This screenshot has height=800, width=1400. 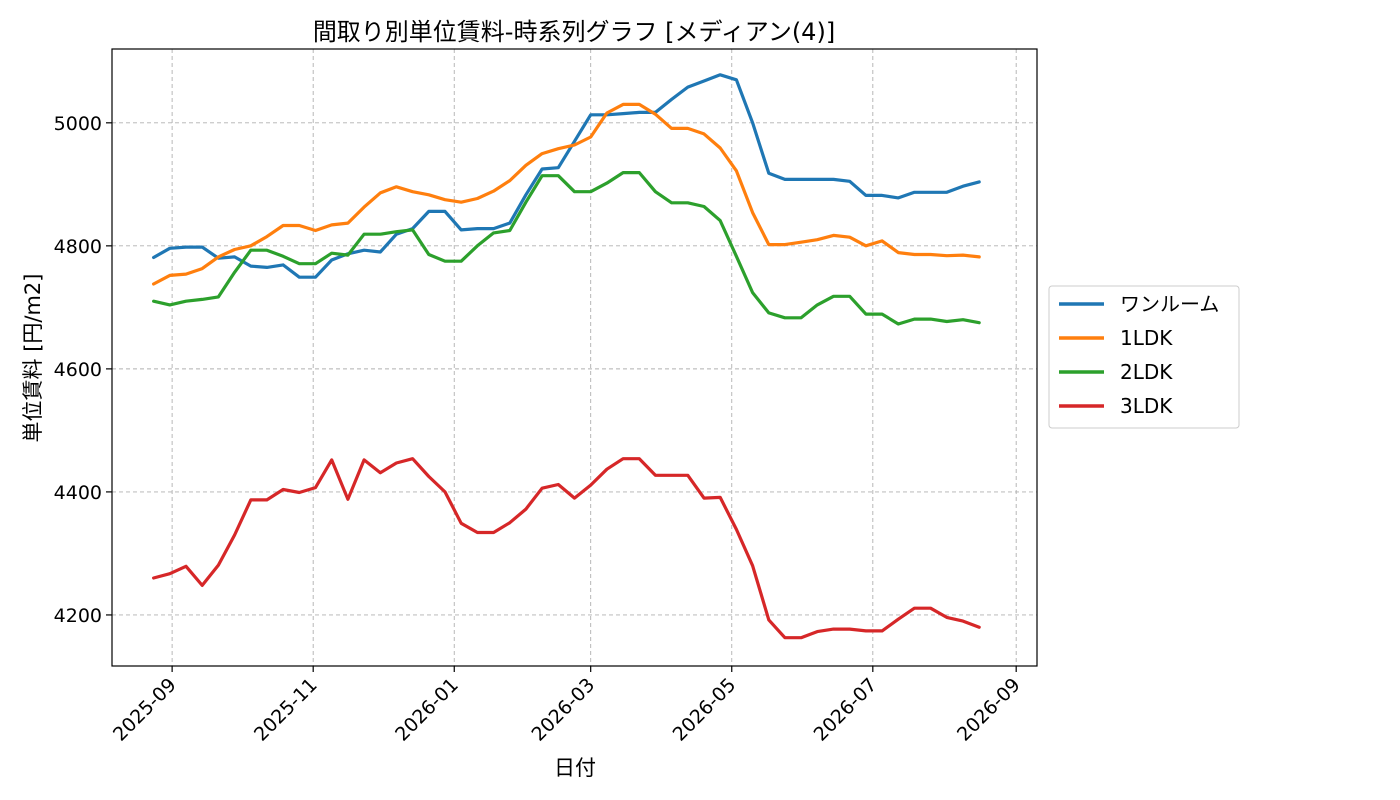 I want to click on x-tick-label: 2025-09, so click(x=145, y=710).